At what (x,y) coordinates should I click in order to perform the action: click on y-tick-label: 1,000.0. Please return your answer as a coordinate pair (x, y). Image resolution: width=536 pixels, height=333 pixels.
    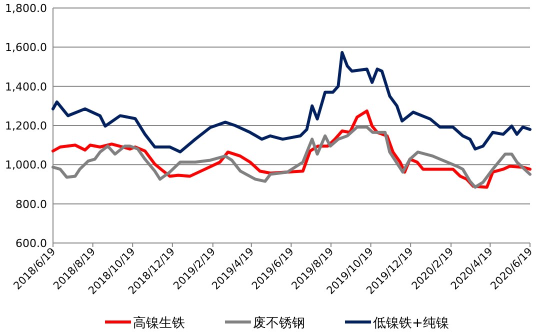
    Looking at the image, I should click on (26, 165).